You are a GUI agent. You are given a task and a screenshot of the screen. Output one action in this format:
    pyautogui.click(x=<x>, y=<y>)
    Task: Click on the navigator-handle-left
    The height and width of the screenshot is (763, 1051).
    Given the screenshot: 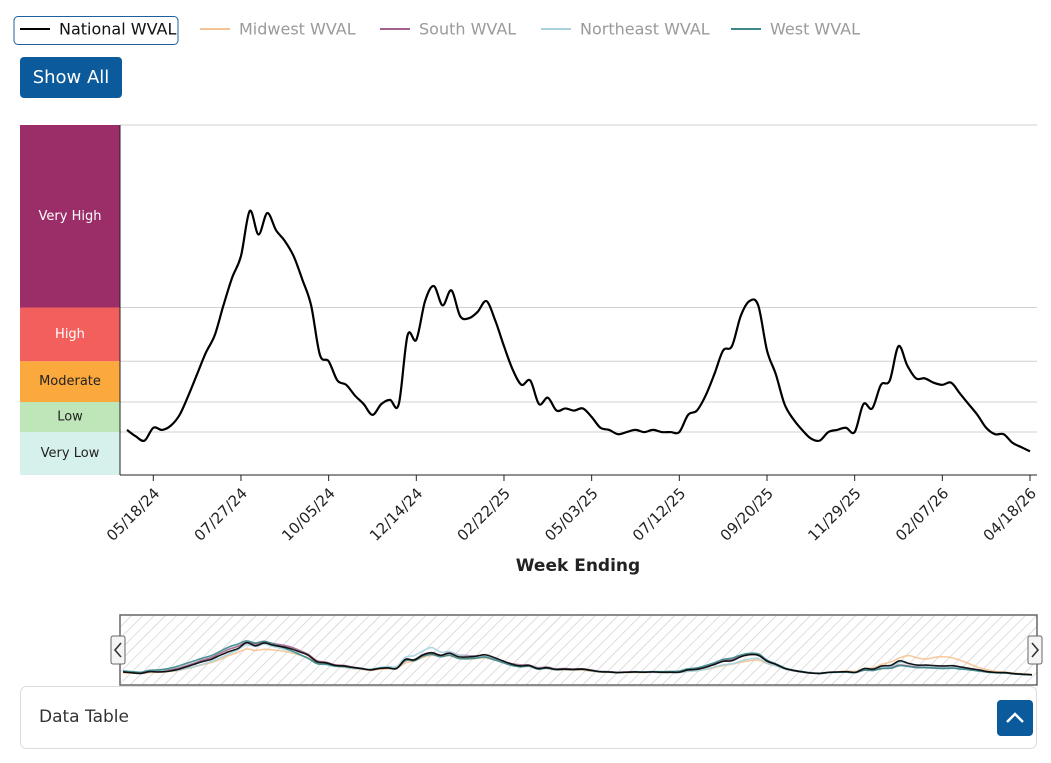 What is the action you would take?
    pyautogui.click(x=118, y=650)
    